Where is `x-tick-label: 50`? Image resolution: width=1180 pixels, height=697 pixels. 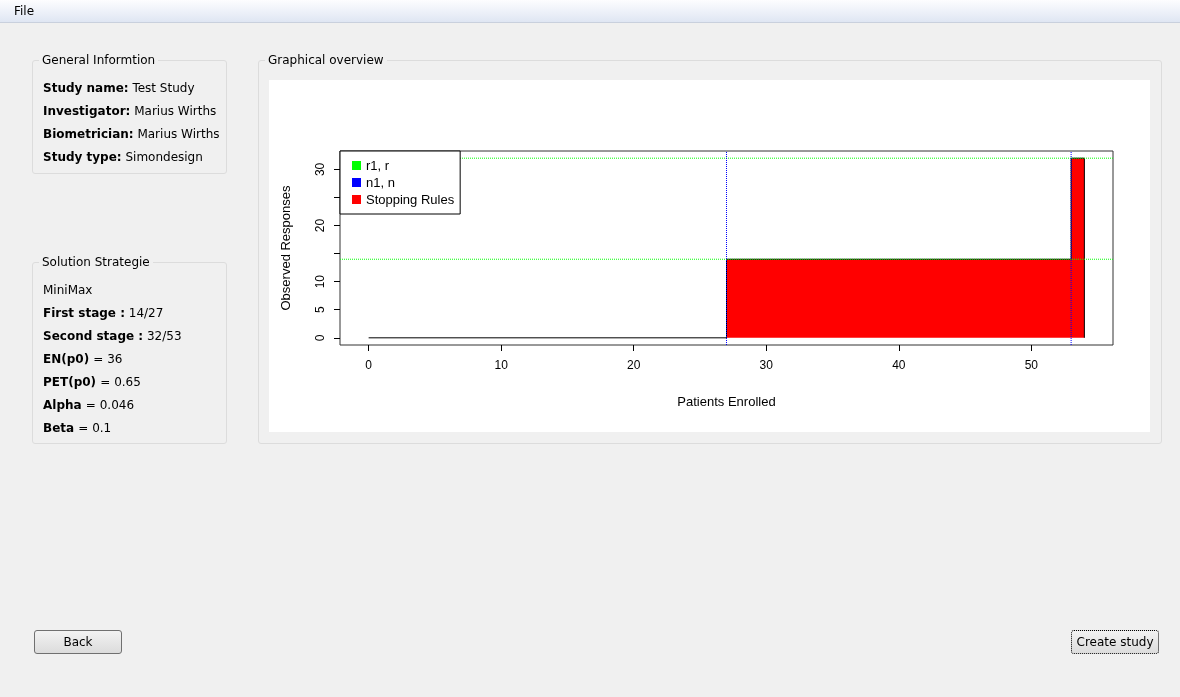 x-tick-label: 50 is located at coordinates (1031, 365).